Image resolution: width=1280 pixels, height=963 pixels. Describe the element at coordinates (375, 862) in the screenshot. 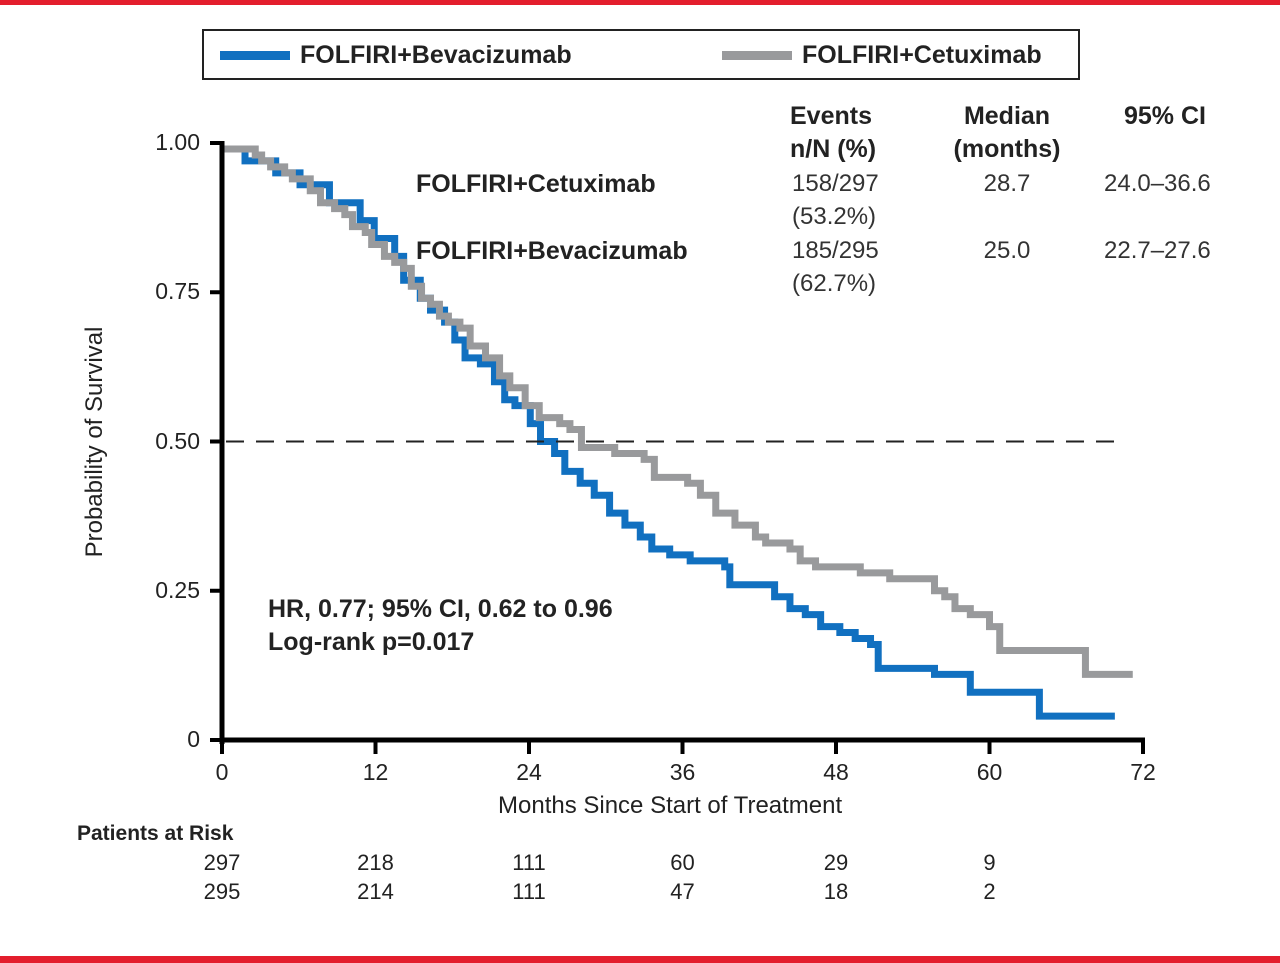

I see `risk-count: 218` at that location.